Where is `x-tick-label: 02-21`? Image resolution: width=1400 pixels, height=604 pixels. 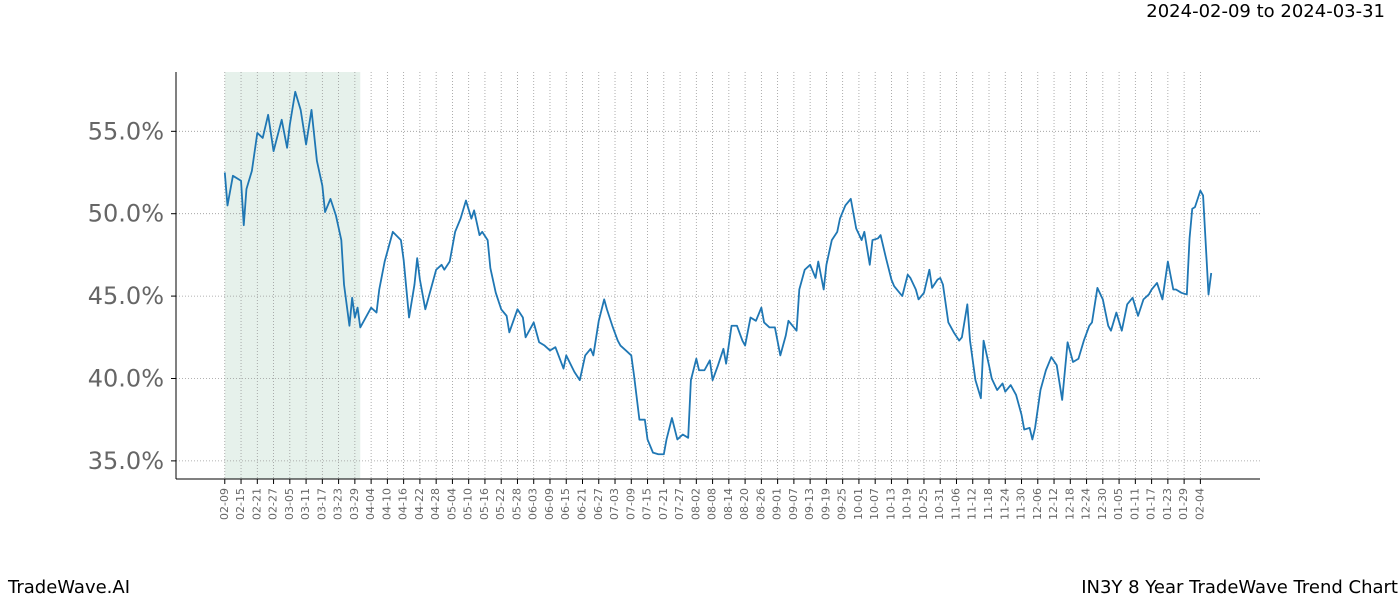 x-tick-label: 02-21 is located at coordinates (256, 504).